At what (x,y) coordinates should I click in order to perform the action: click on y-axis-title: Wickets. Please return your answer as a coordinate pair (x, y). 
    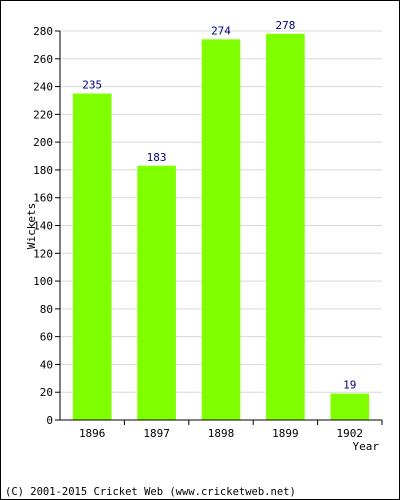
    Looking at the image, I should click on (31, 226).